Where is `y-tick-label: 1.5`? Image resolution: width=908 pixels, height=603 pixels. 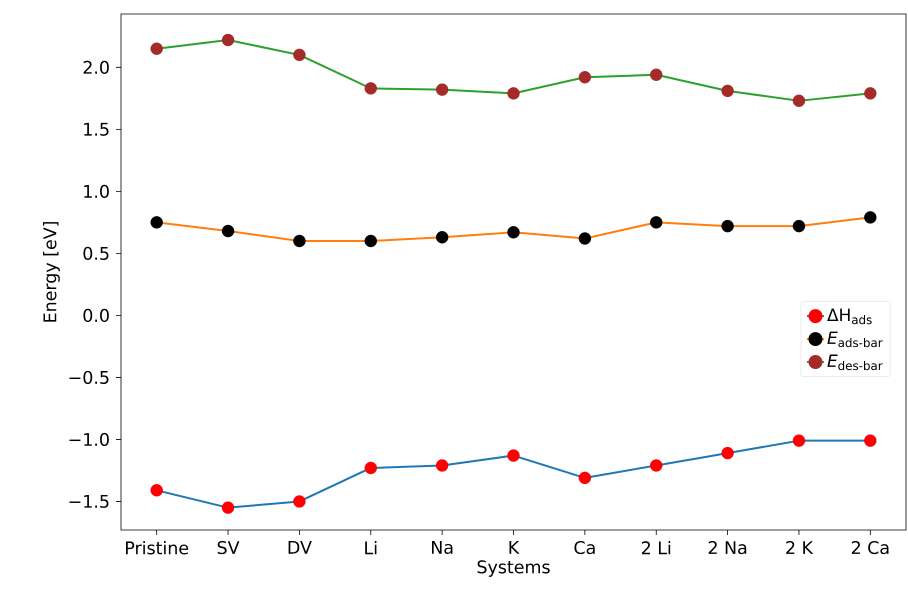
y-tick-label: 1.5 is located at coordinates (96, 129).